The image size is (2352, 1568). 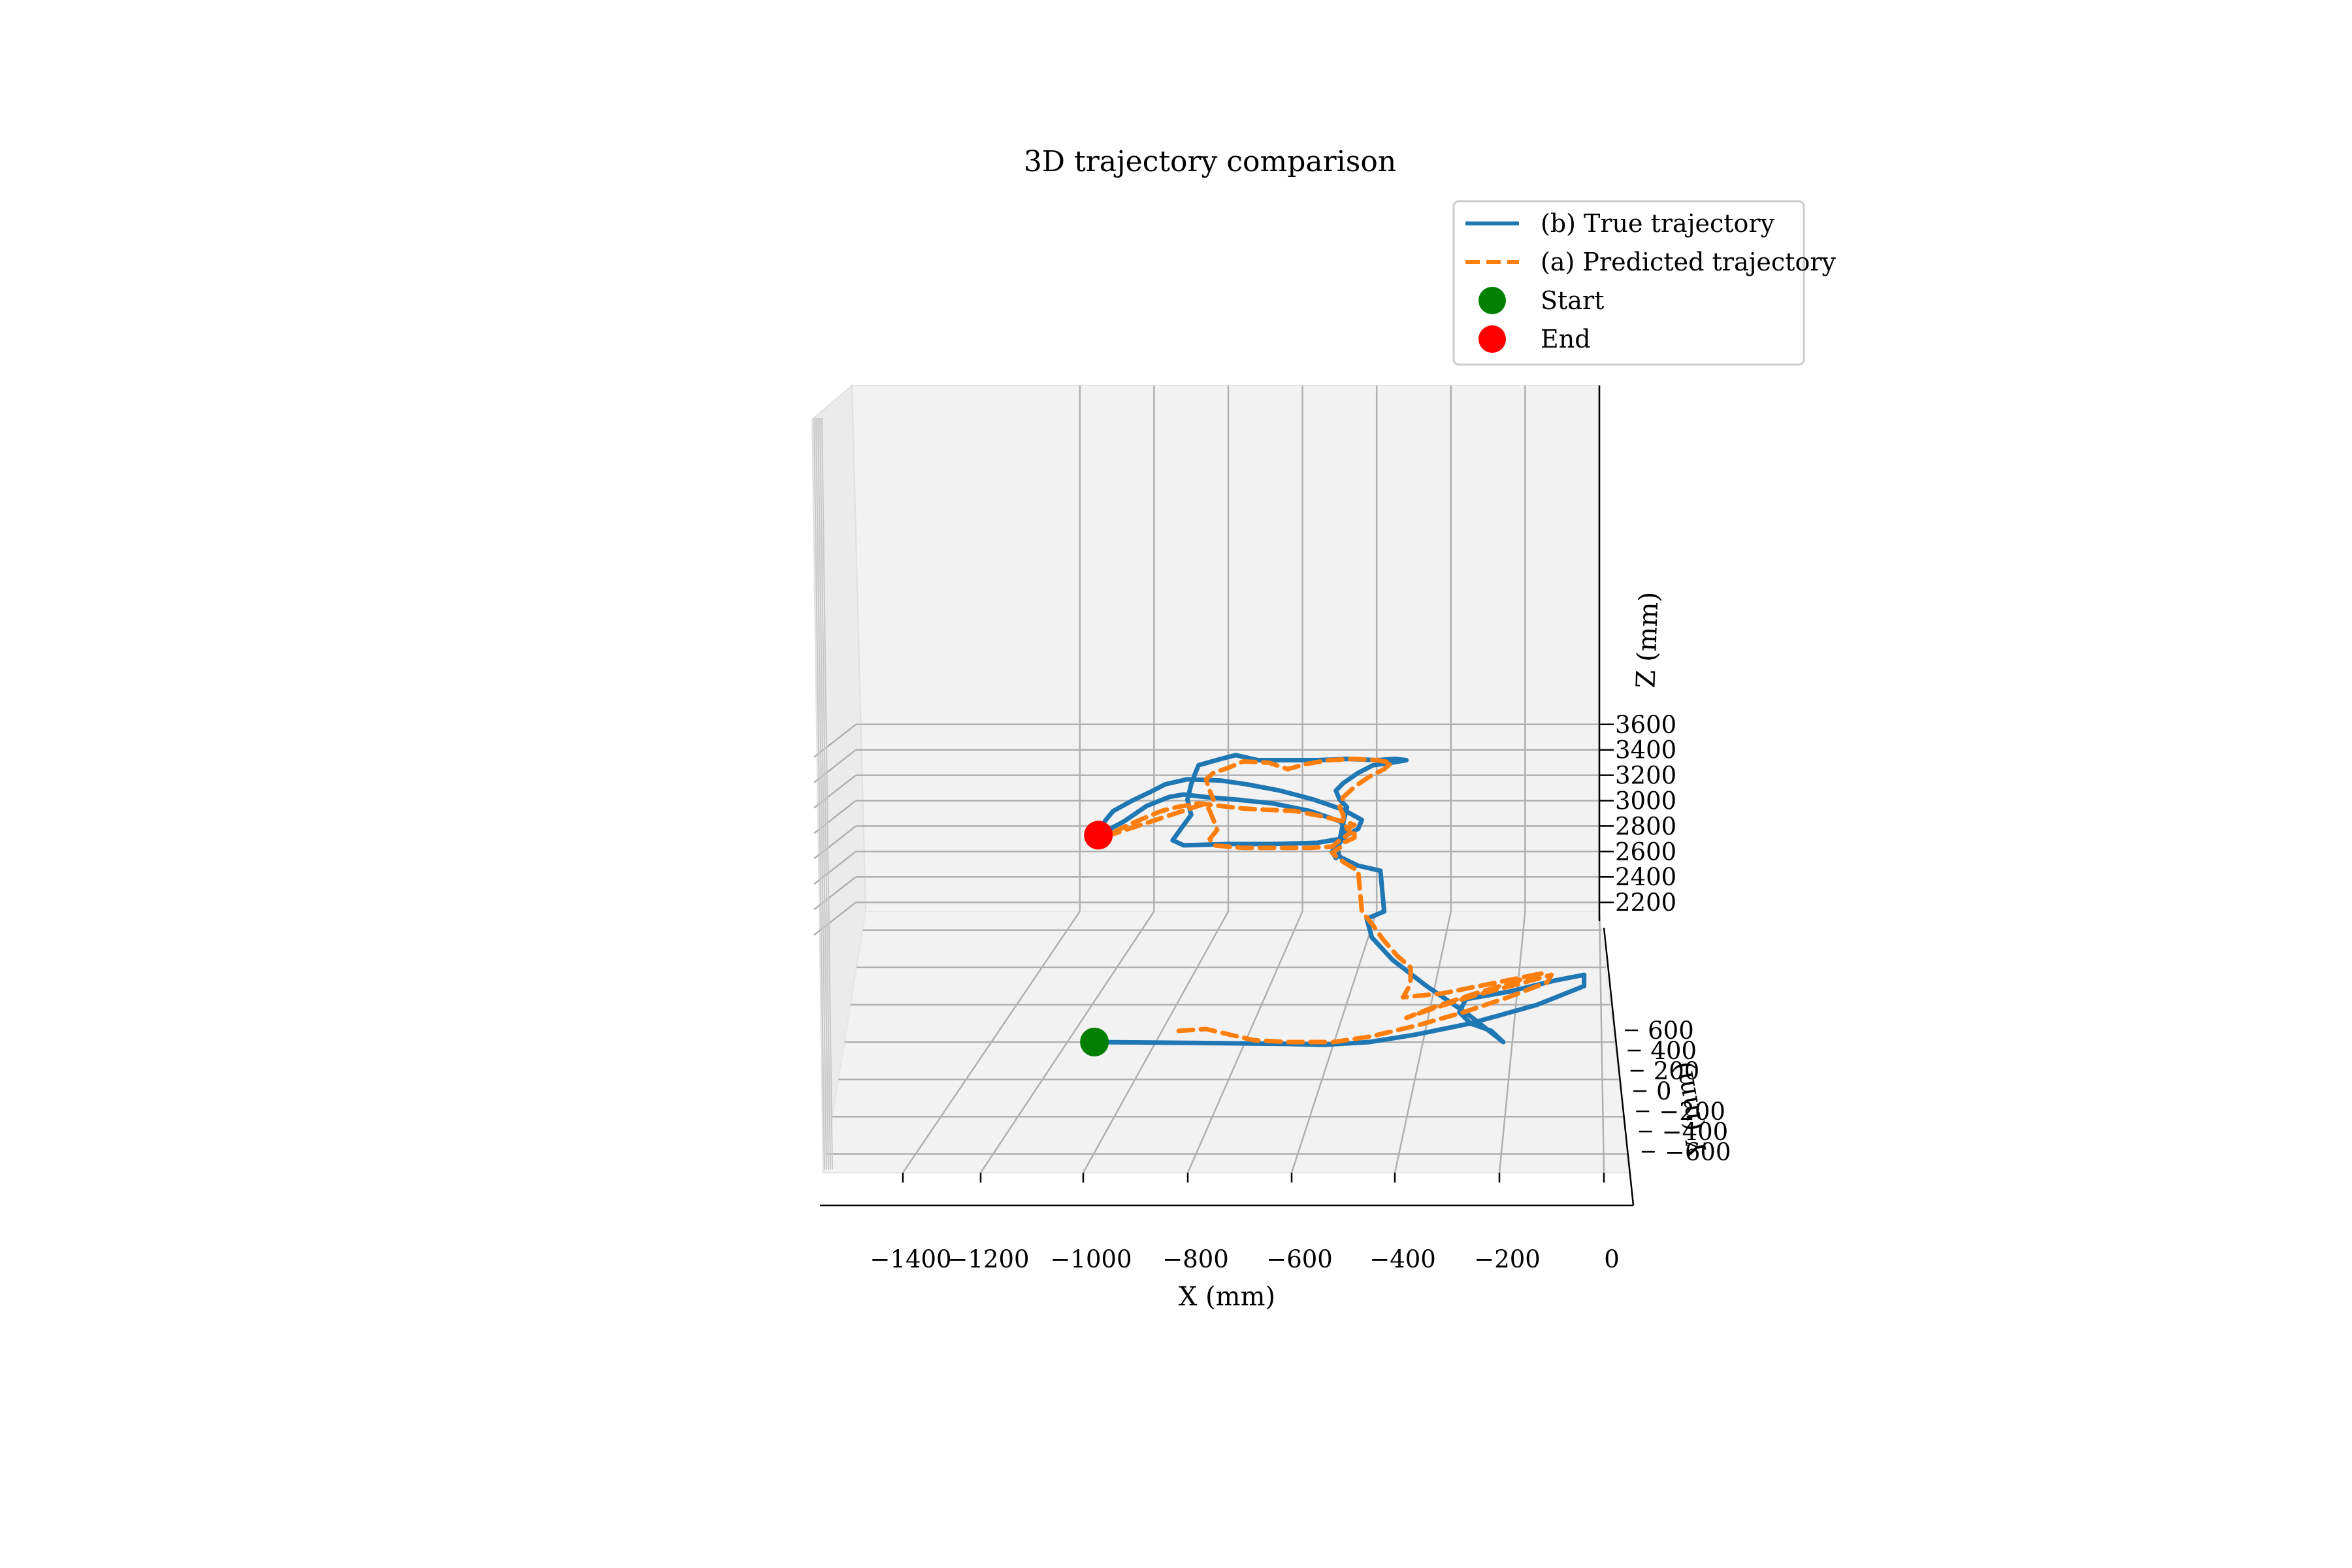 I want to click on legend-start-label: Start, so click(x=1572, y=300).